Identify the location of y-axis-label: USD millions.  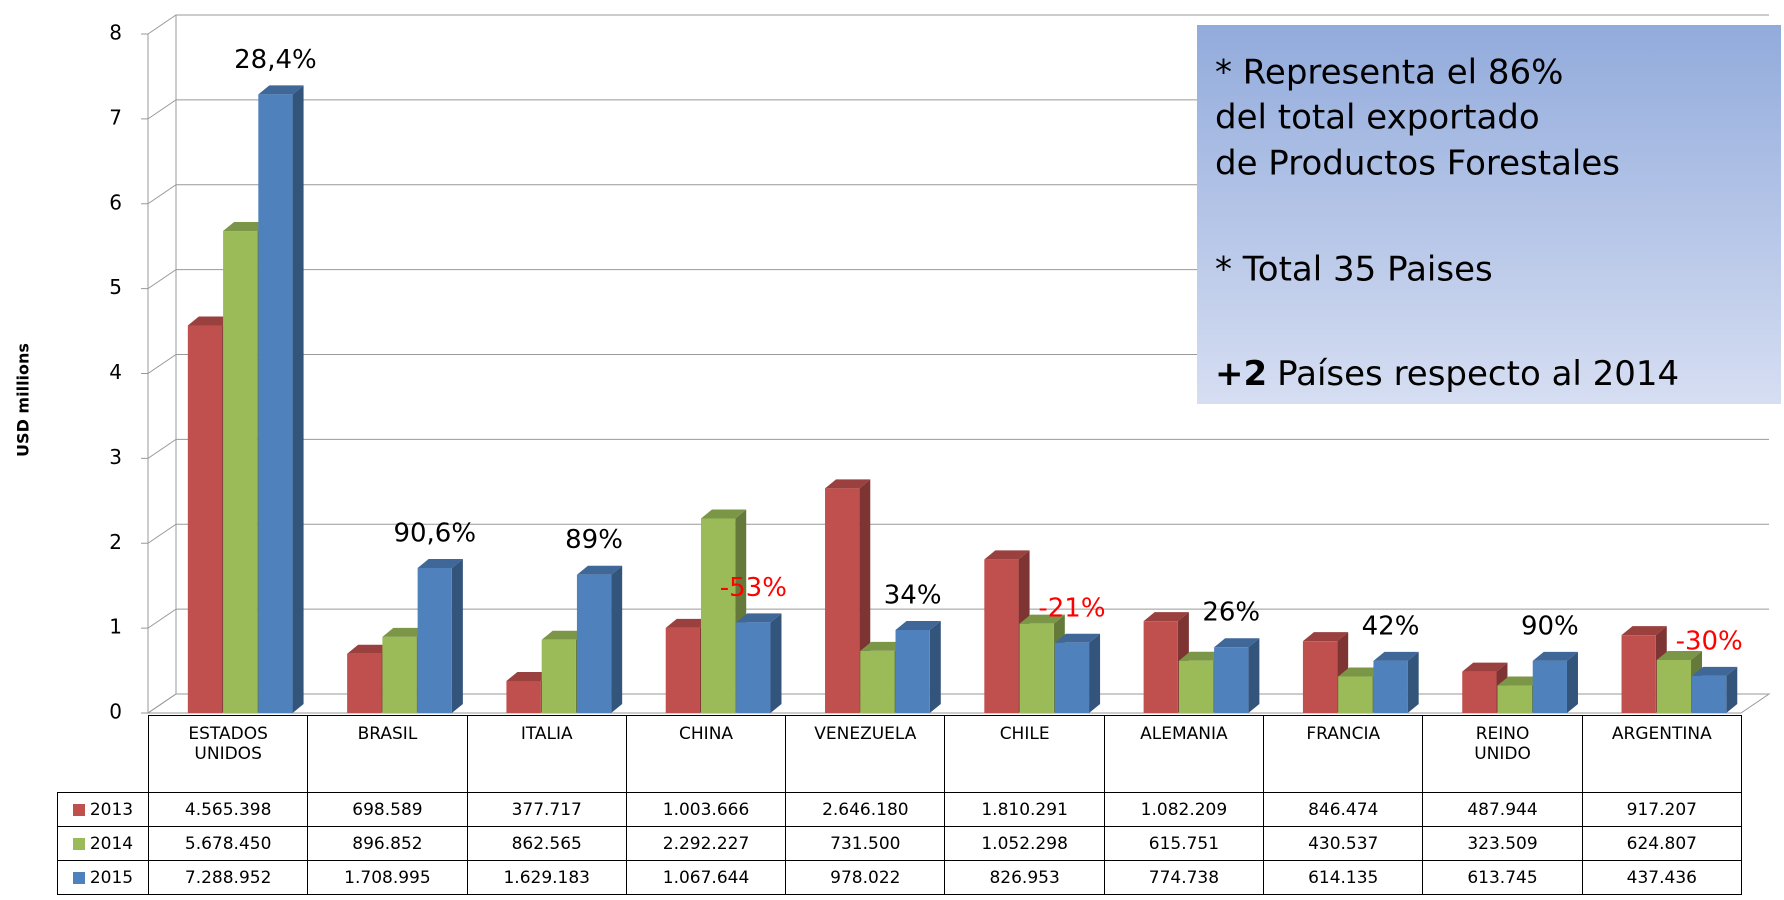
(23, 400).